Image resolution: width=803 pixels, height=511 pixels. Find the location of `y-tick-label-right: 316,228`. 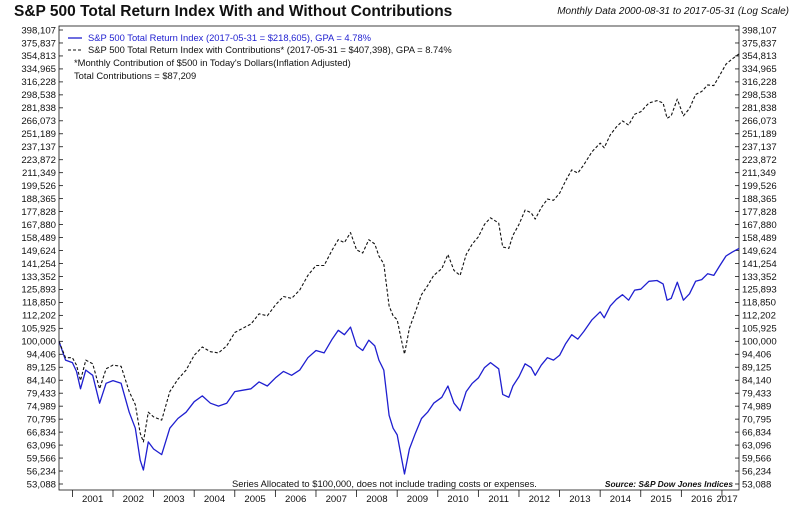

y-tick-label-right: 316,228 is located at coordinates (759, 82).